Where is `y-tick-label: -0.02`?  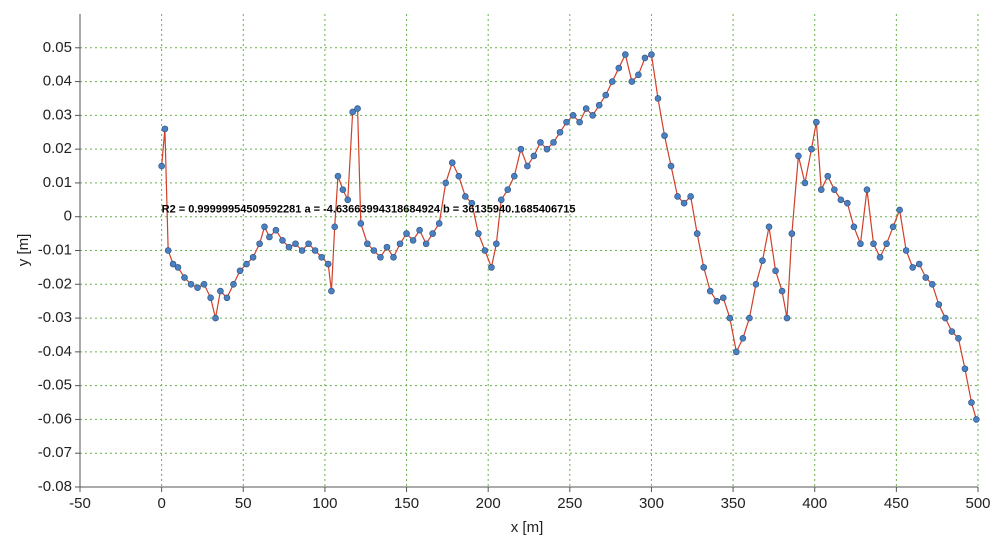
y-tick-label: -0.02 is located at coordinates (55, 283).